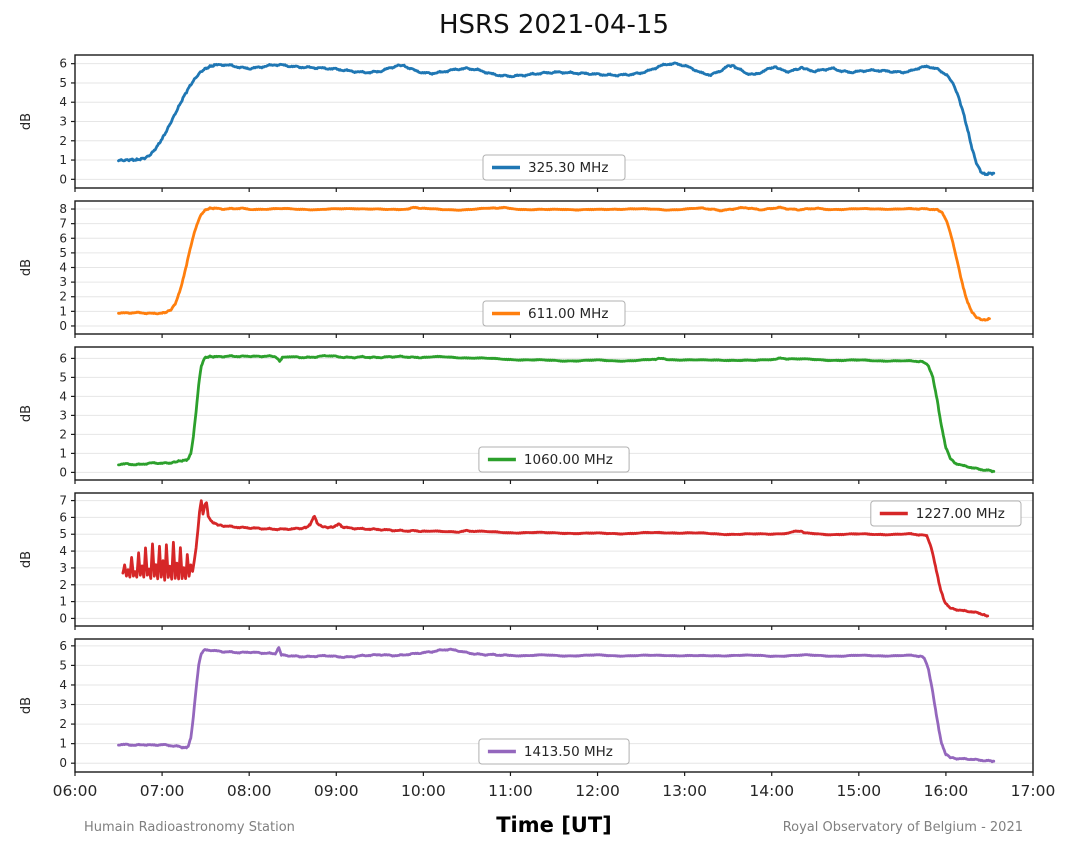 The image size is (1073, 862). I want to click on x-tick-label: 12:00, so click(597, 791).